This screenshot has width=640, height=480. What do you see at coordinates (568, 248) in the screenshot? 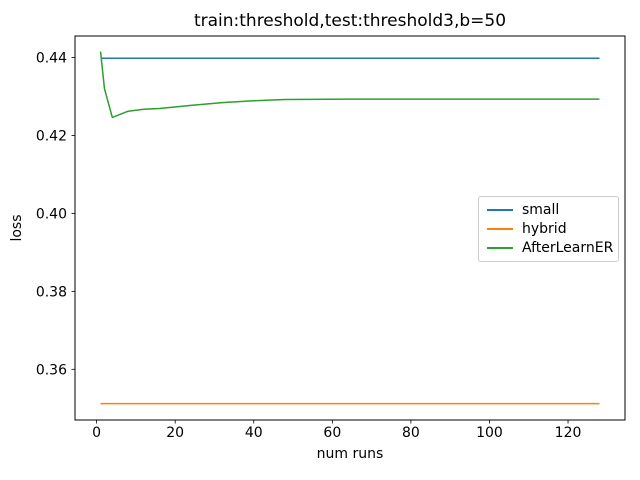
I see `legend-label-afterlearner: AfterLearnER` at bounding box center [568, 248].